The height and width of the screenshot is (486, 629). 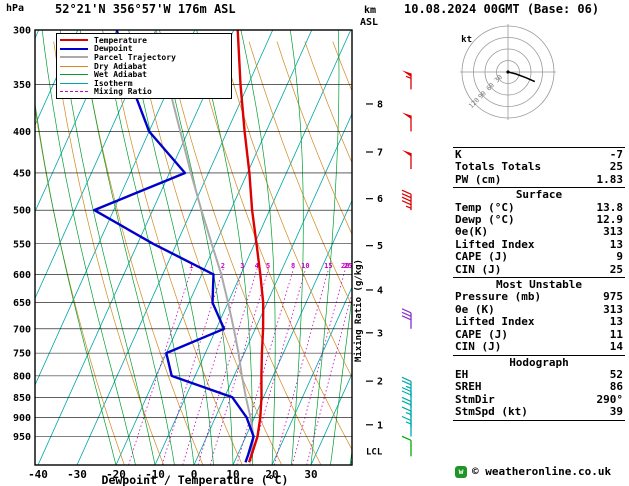 What do you see at coordinates (173, 474) in the screenshot?
I see `temp-tick-labels: -40 -30 -20 -10 0 10 20 30` at bounding box center [173, 474].